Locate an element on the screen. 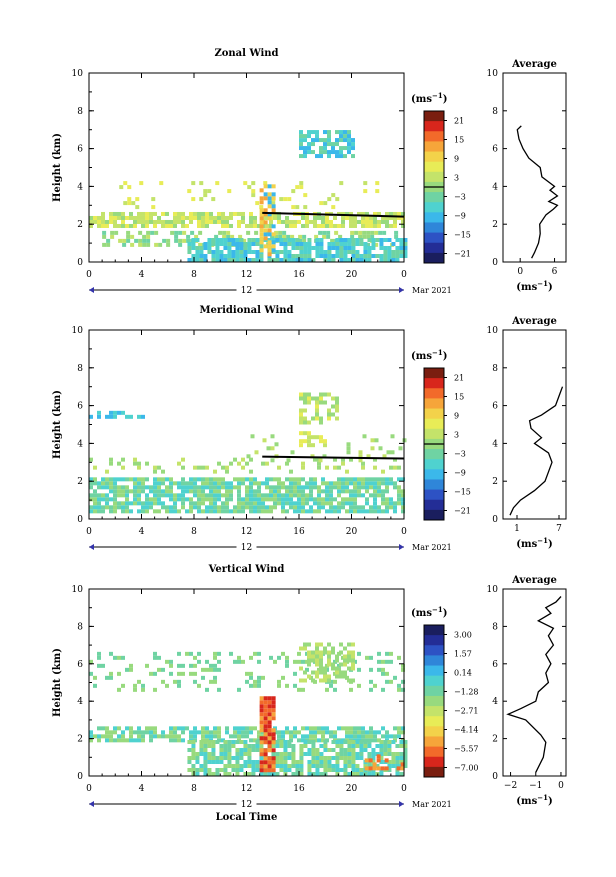  y-tick-label: 4 is located at coordinates (80, 444).